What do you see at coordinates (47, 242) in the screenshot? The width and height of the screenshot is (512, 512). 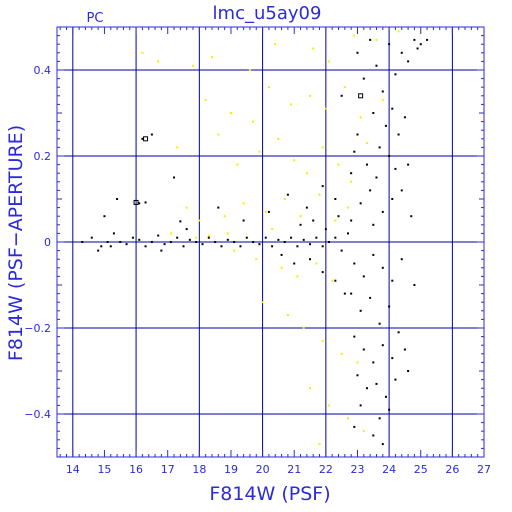 I see `y-tick-label: 0` at bounding box center [47, 242].